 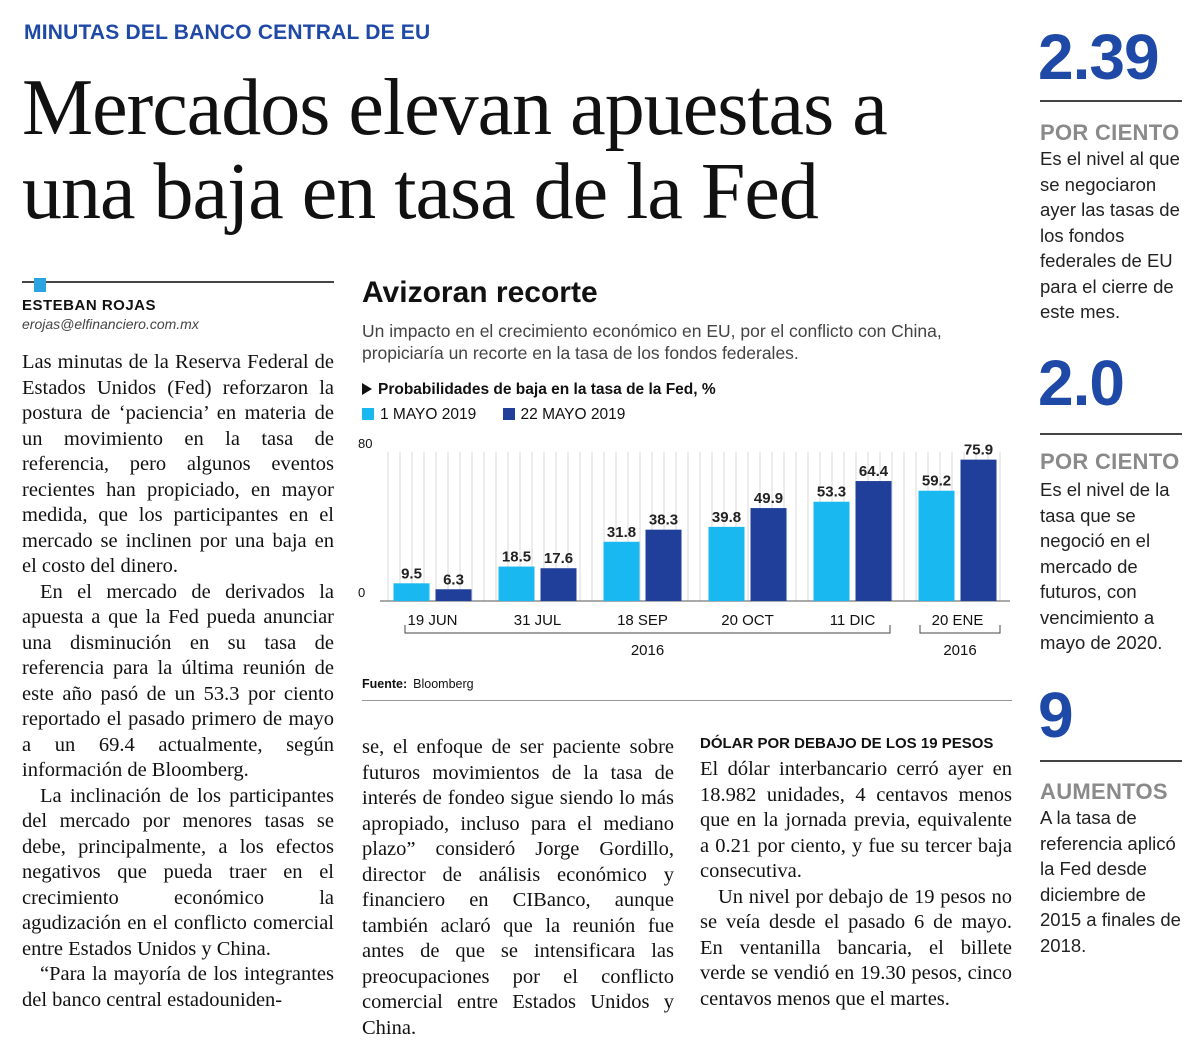 I want to click on data-label: 31.8, so click(x=621, y=532).